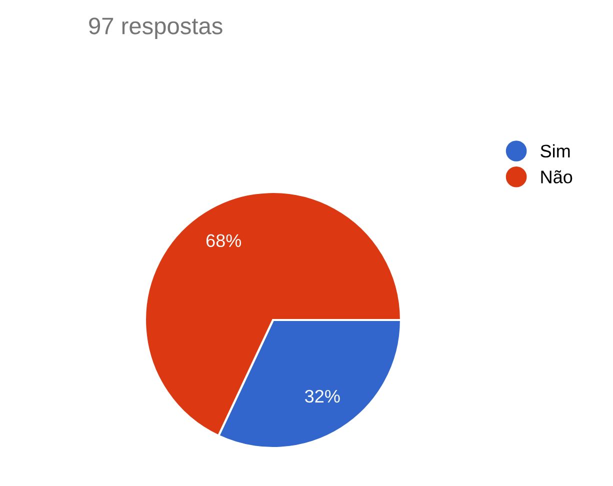 The height and width of the screenshot is (486, 613). I want to click on data-label: 32%, so click(322, 396).